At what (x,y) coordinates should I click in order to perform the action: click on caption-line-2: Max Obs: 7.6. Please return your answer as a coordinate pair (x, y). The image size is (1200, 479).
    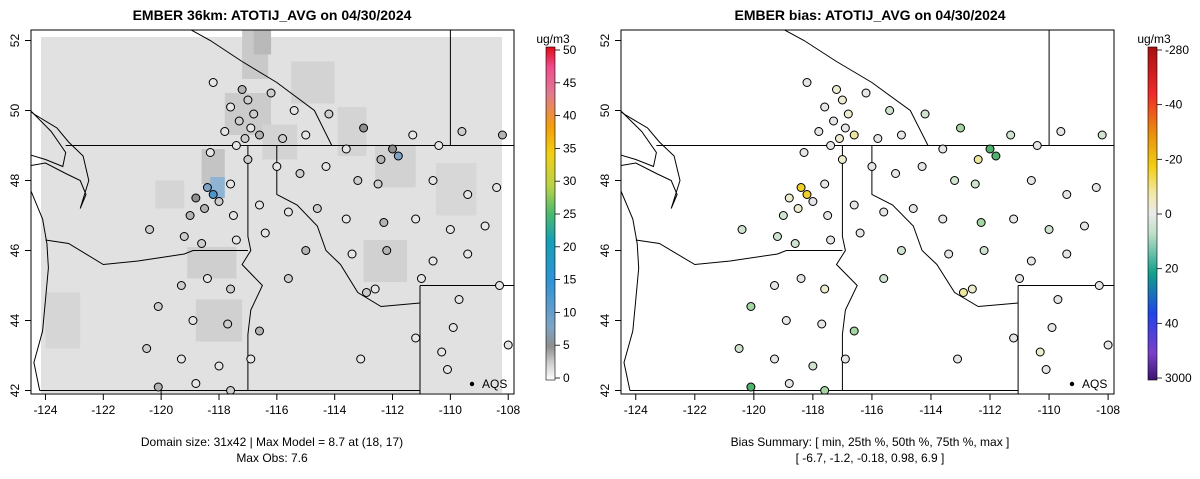
    Looking at the image, I should click on (272, 458).